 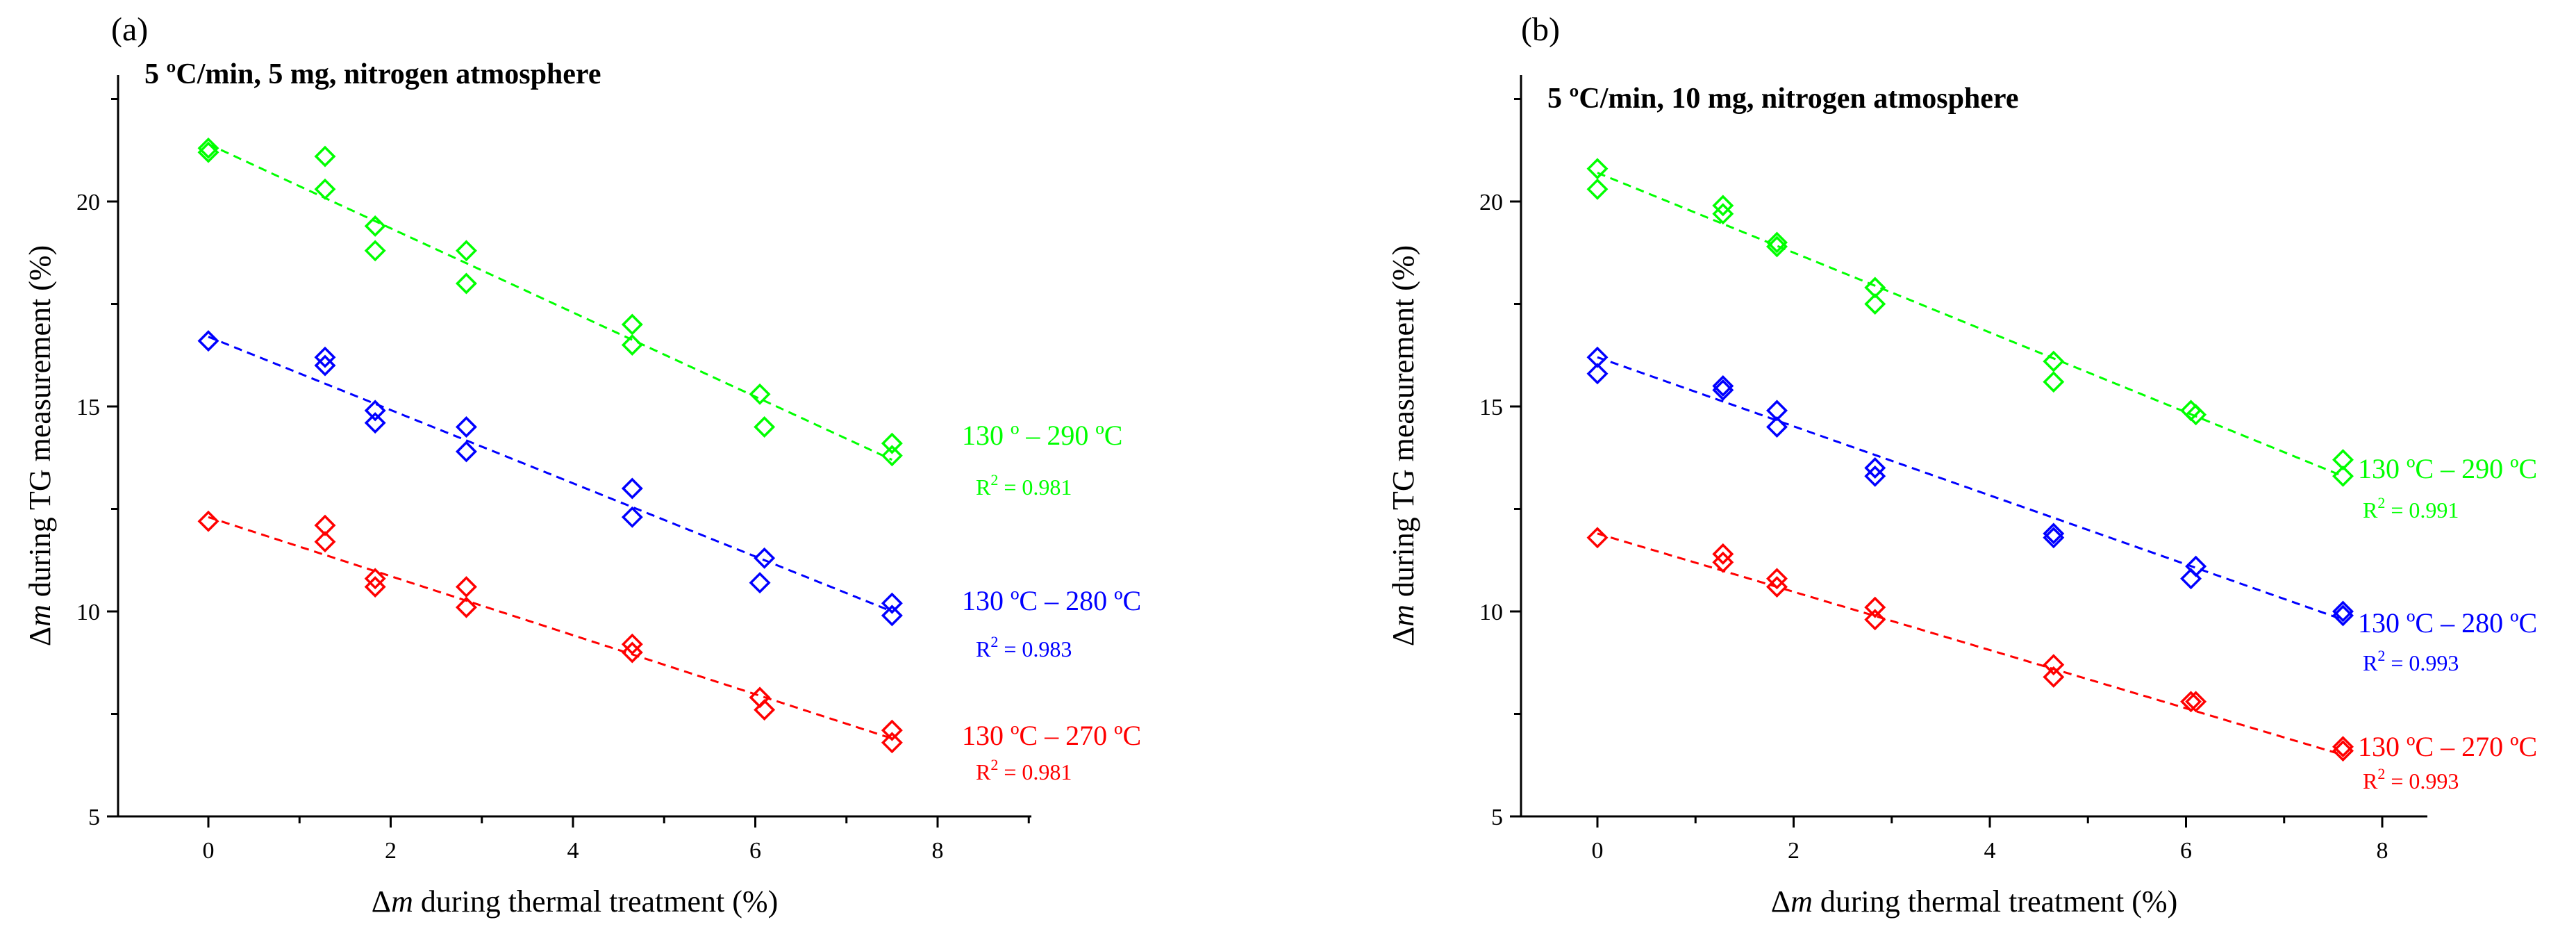 I want to click on y-tick-label: 20, so click(x=88, y=202).